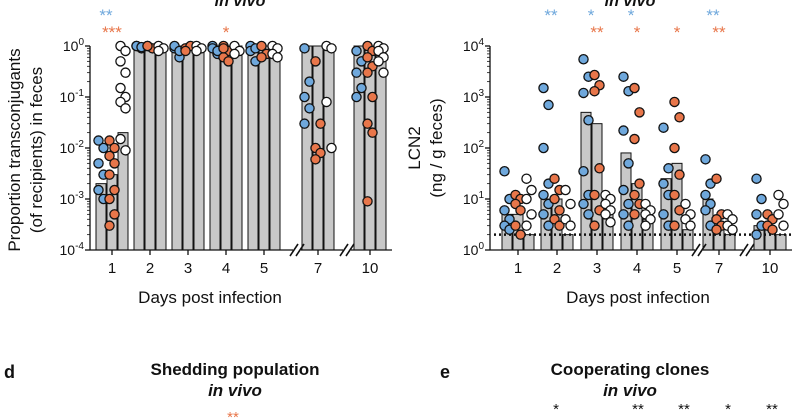  I want to click on panel-d-letter: d, so click(9, 372).